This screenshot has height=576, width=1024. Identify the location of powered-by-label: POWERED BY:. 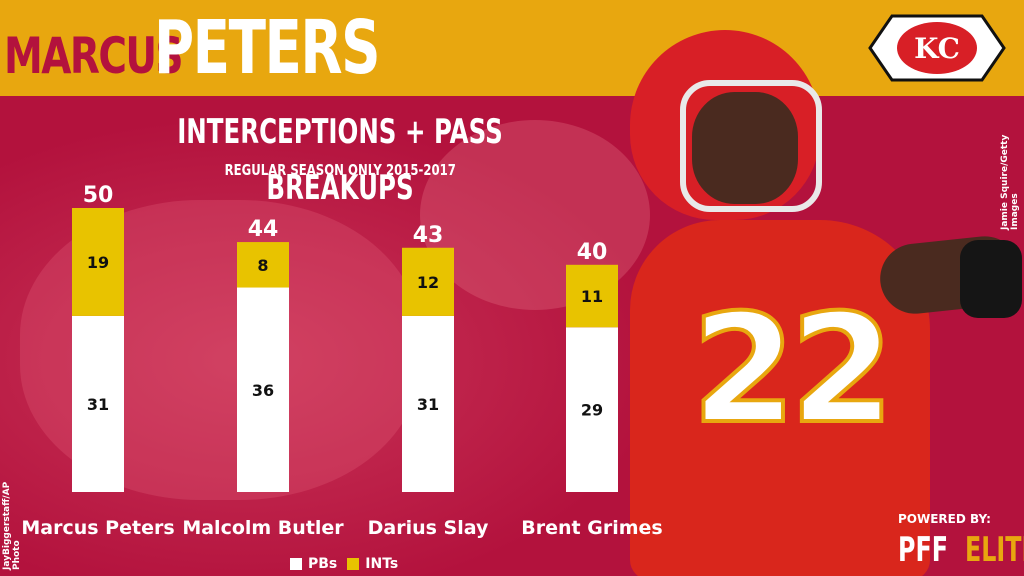
(944, 519).